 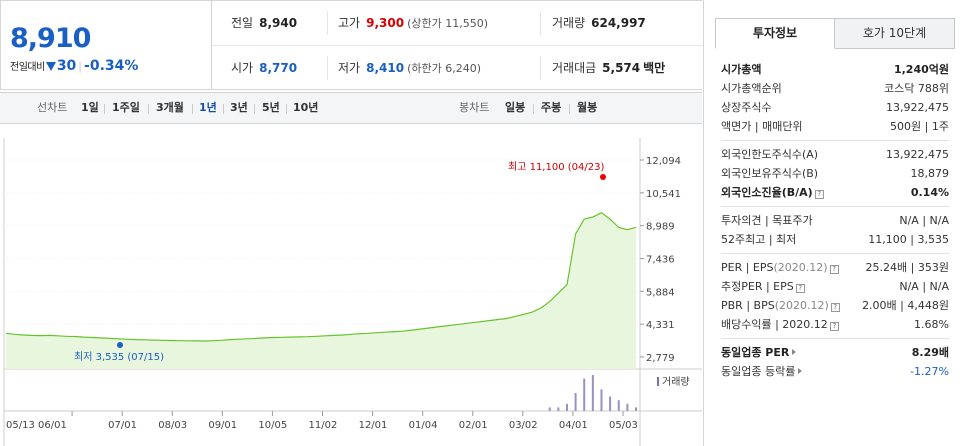 I want to click on info-value: 0.14%, so click(x=929, y=192).